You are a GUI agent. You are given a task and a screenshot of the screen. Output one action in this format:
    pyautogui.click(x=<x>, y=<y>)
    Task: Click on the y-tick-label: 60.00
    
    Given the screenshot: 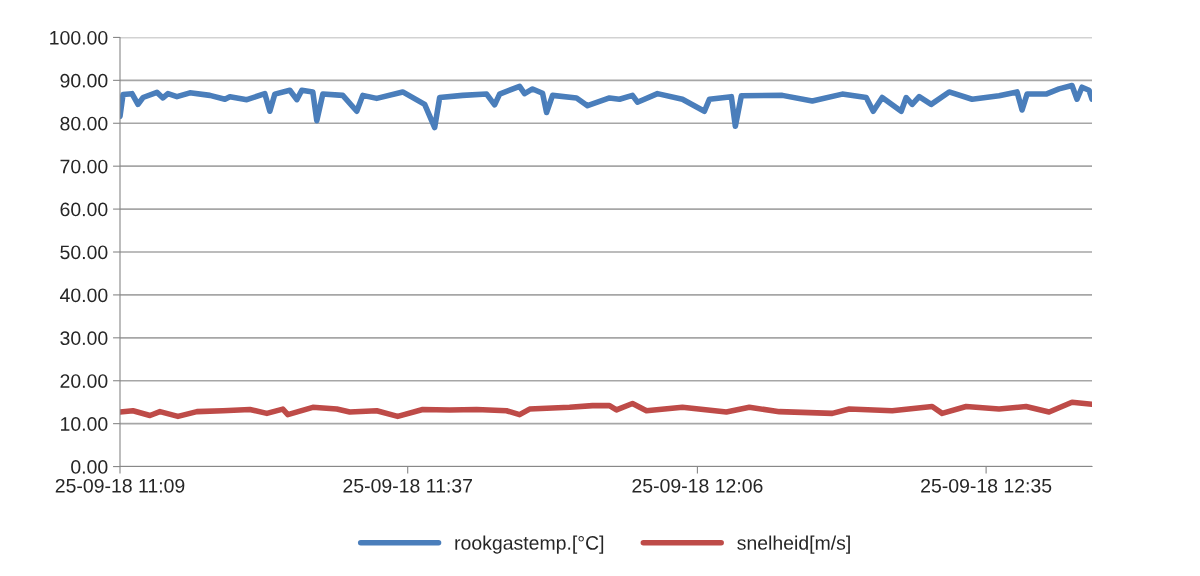 What is the action you would take?
    pyautogui.click(x=84, y=209)
    